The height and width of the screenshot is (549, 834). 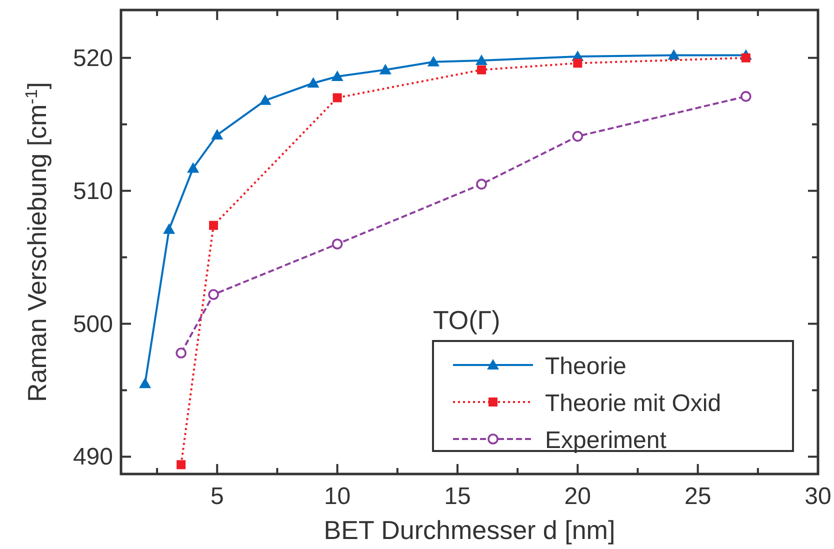 I want to click on legend-label: Theorie, so click(x=585, y=366).